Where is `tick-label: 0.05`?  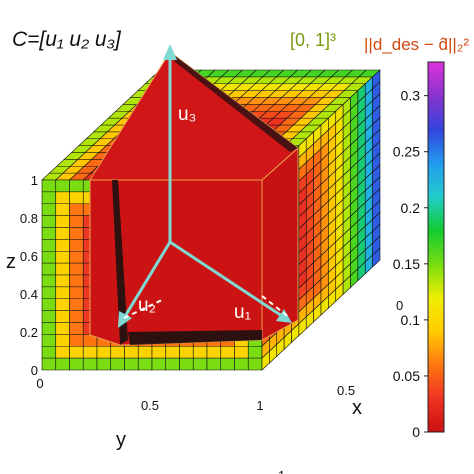
tick-label: 0.05 is located at coordinates (406, 376).